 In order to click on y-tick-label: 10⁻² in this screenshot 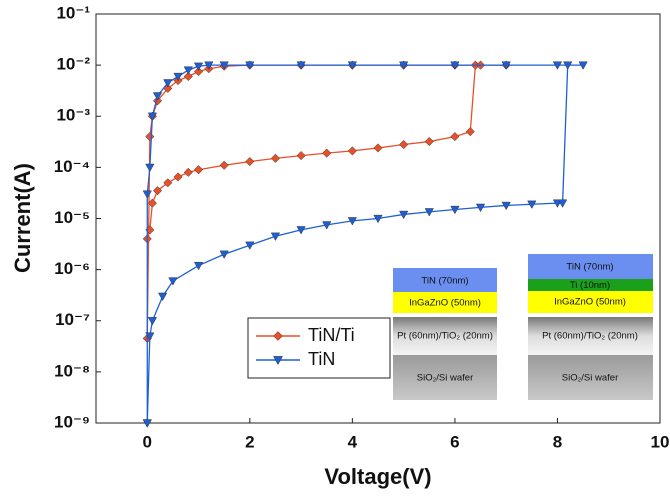, I will do `click(73, 64)`.